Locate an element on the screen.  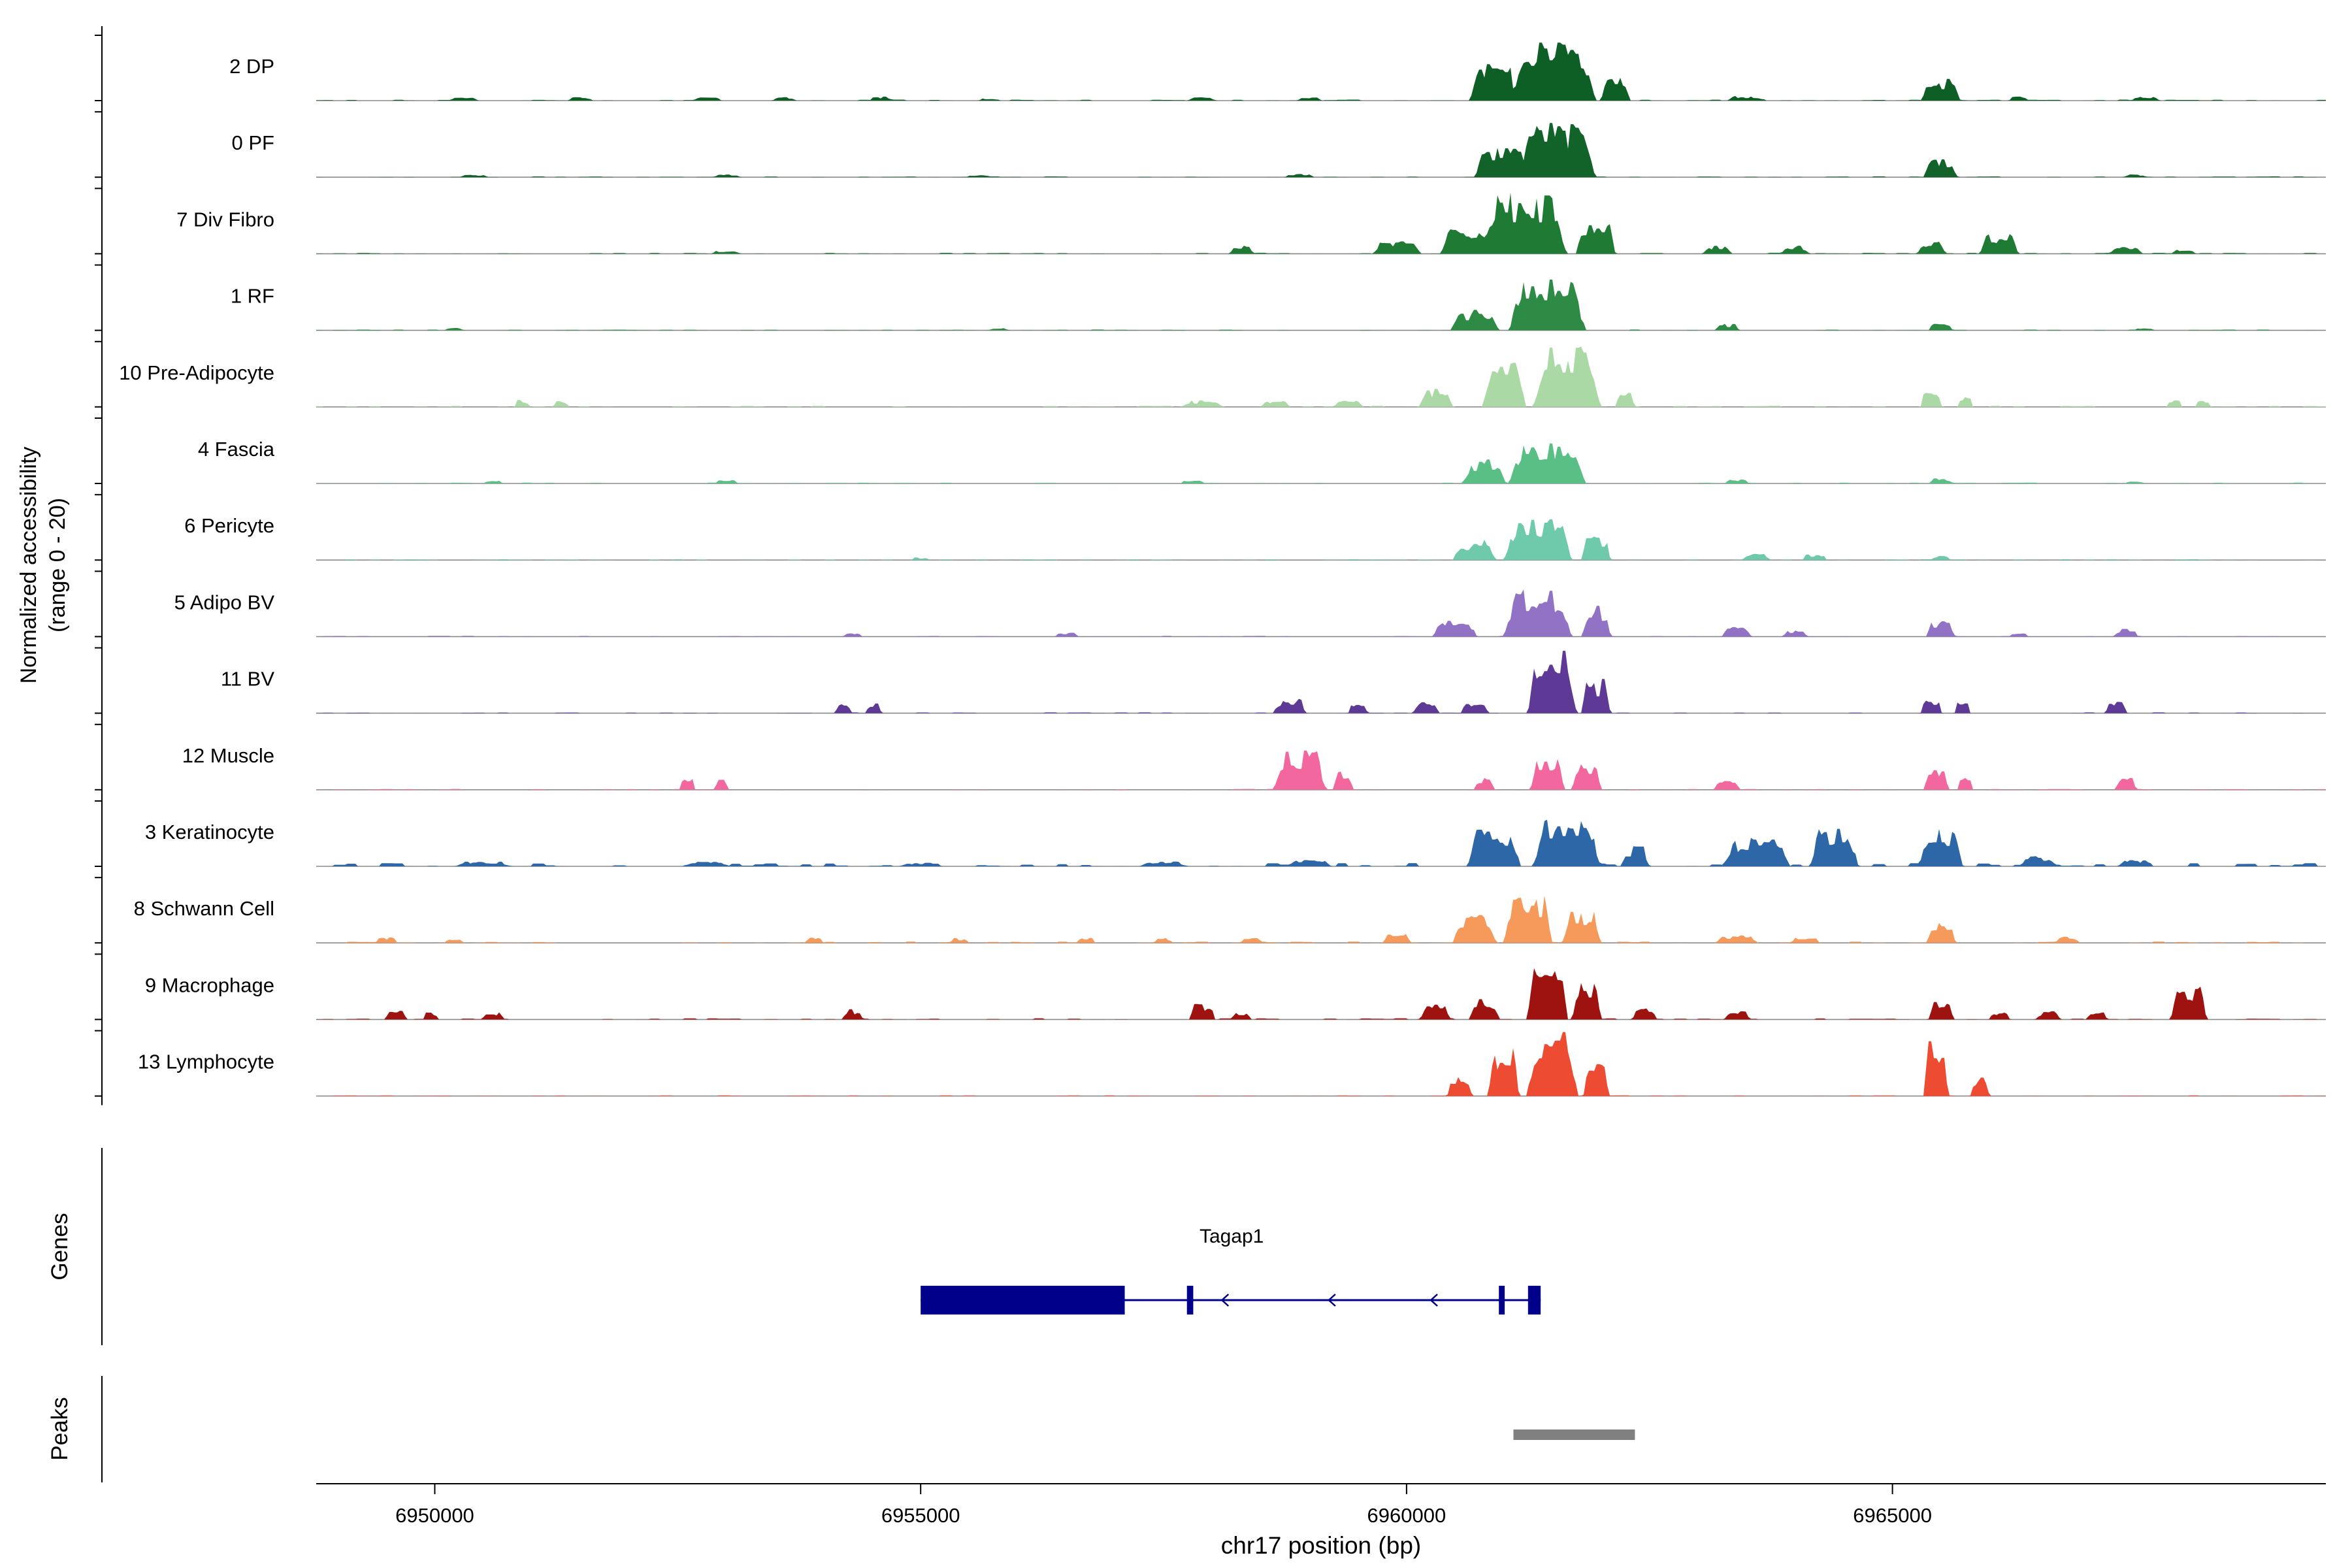
track-row: 9 Macrophage is located at coordinates (1235, 994).